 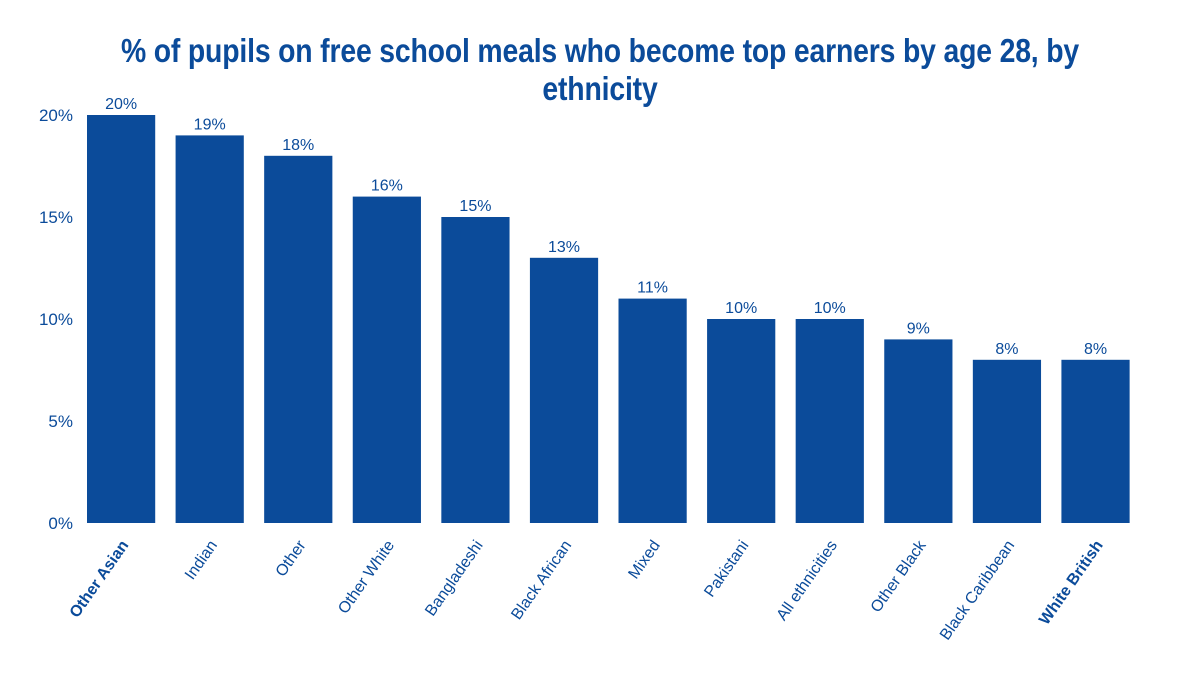 I want to click on y-tick-label: 20%, so click(x=56, y=115).